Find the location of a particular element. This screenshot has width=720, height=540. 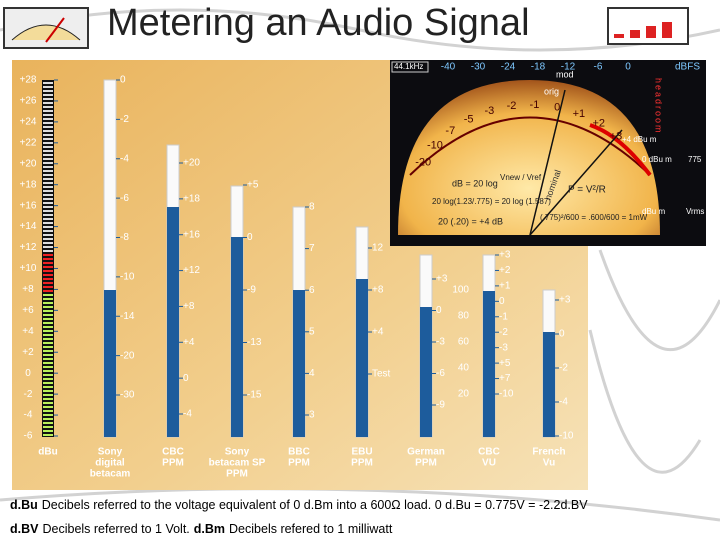

tick-label: 8 is located at coordinates (312, 207).